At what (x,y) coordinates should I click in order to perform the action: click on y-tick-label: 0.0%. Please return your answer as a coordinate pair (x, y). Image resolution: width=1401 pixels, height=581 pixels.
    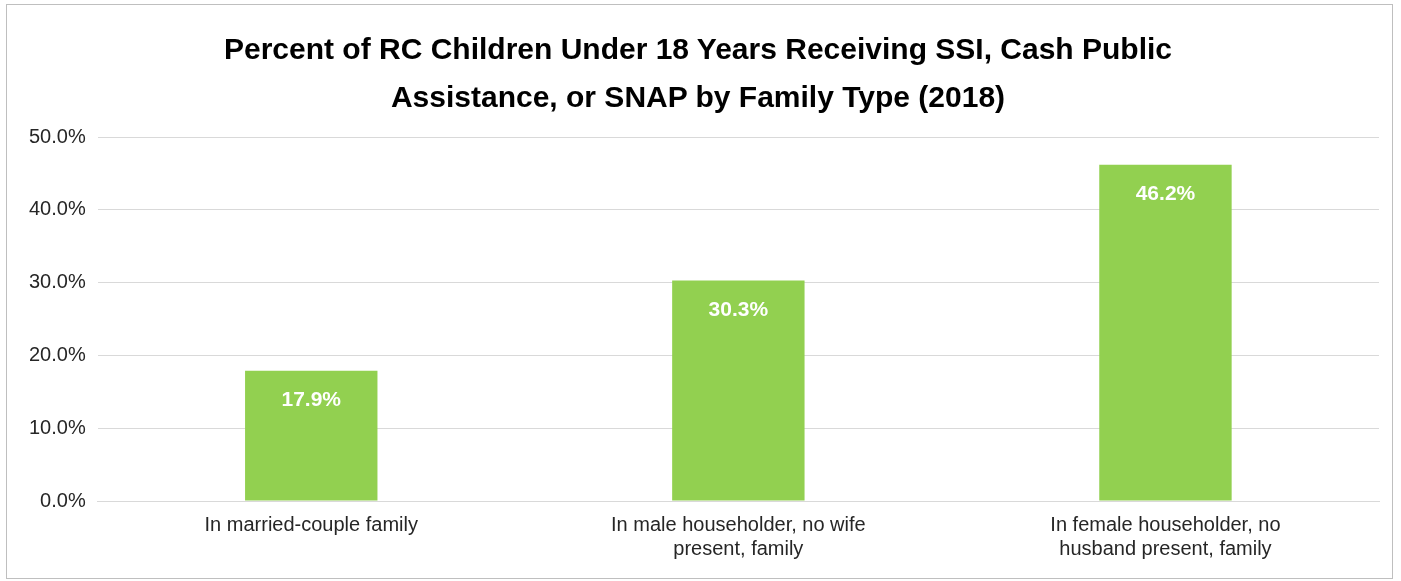
    Looking at the image, I should click on (63, 499).